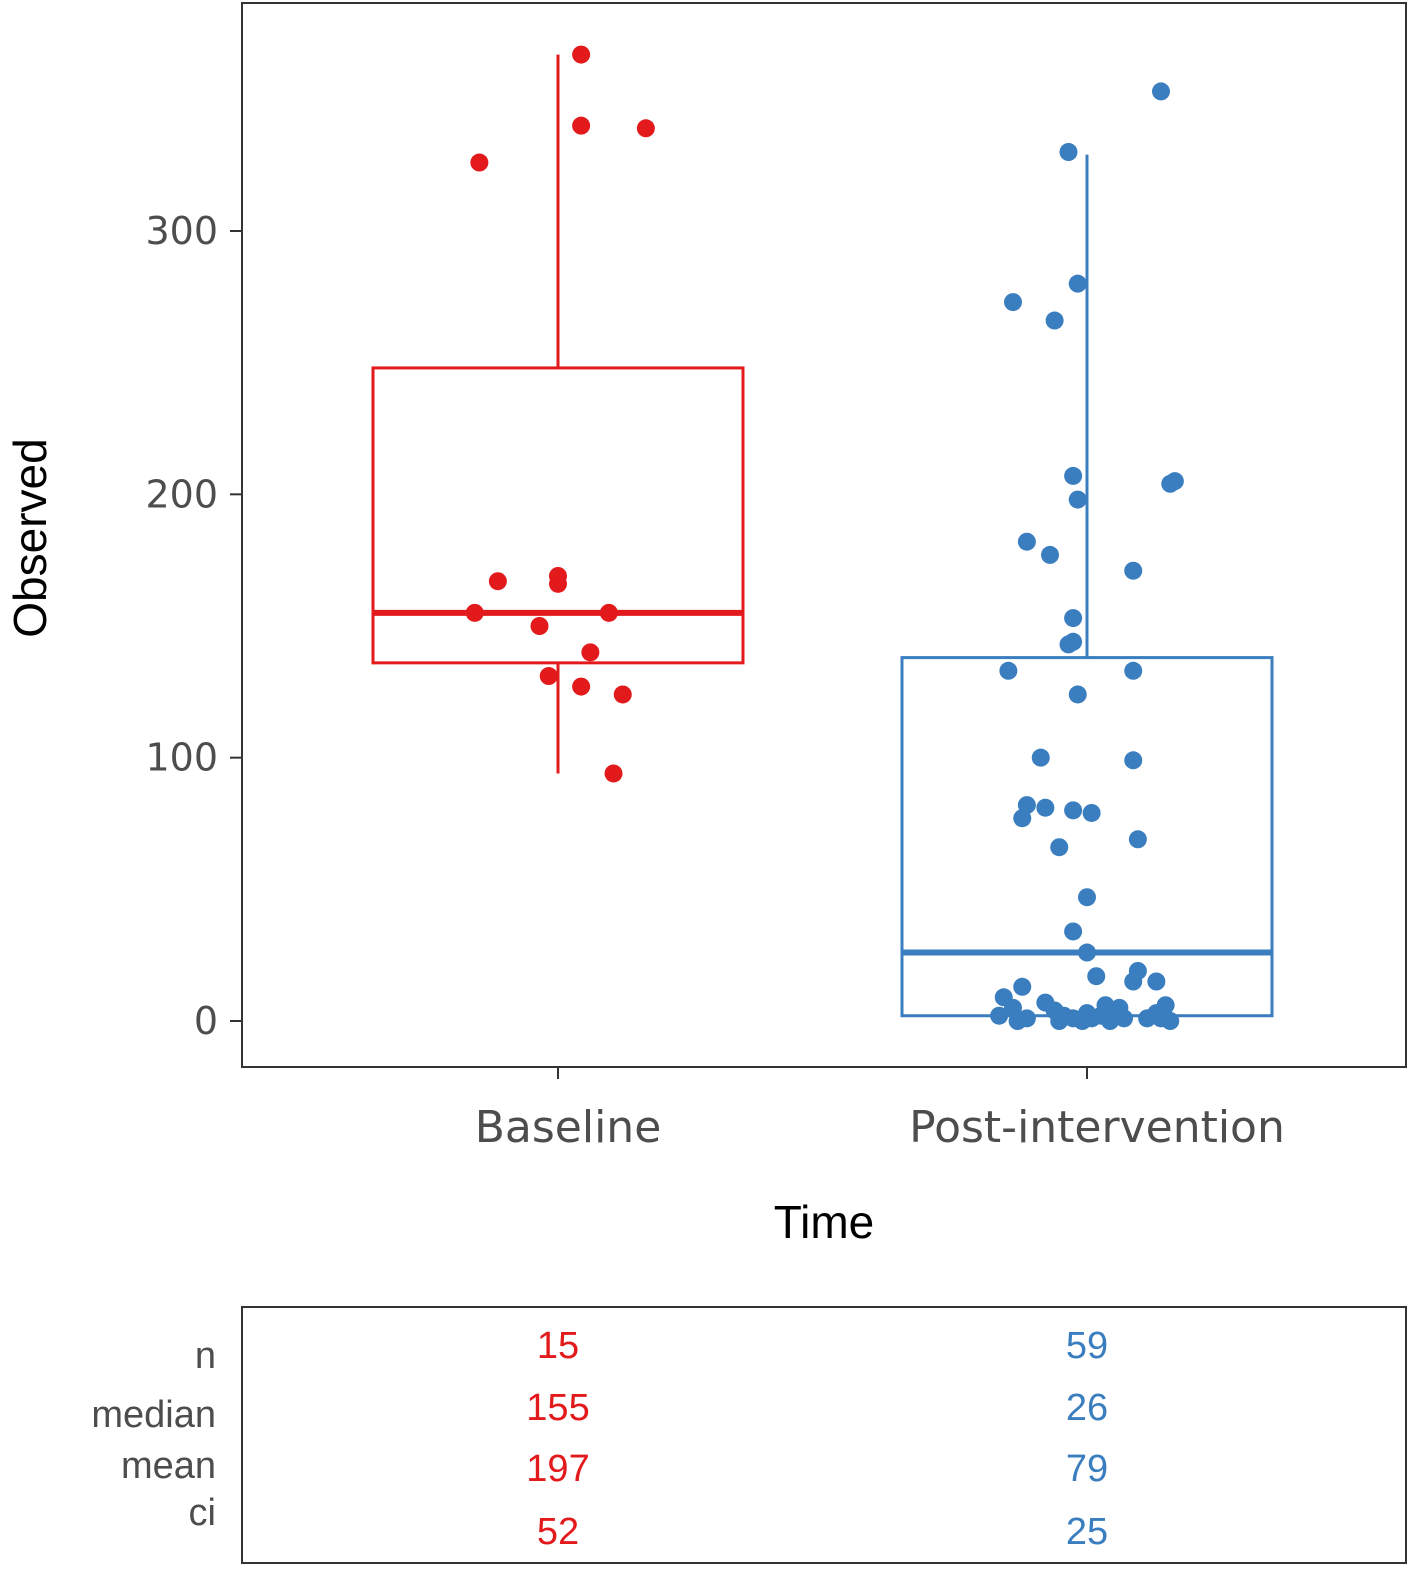 This screenshot has width=1417, height=1575. What do you see at coordinates (1087, 1346) in the screenshot?
I see `stat-value: 59` at bounding box center [1087, 1346].